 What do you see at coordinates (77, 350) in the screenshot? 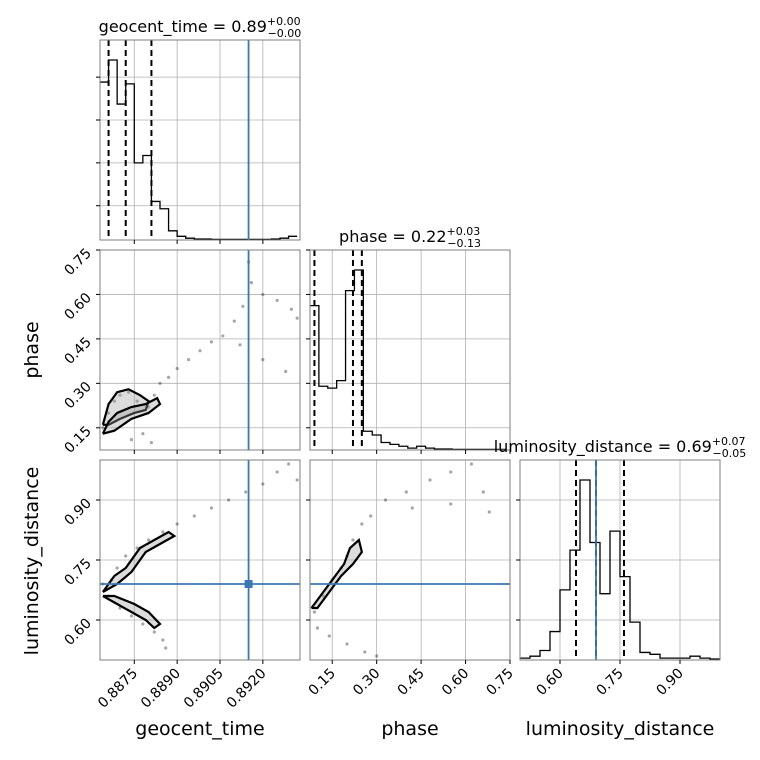
I see `y-tick-label: 0.45` at bounding box center [77, 350].